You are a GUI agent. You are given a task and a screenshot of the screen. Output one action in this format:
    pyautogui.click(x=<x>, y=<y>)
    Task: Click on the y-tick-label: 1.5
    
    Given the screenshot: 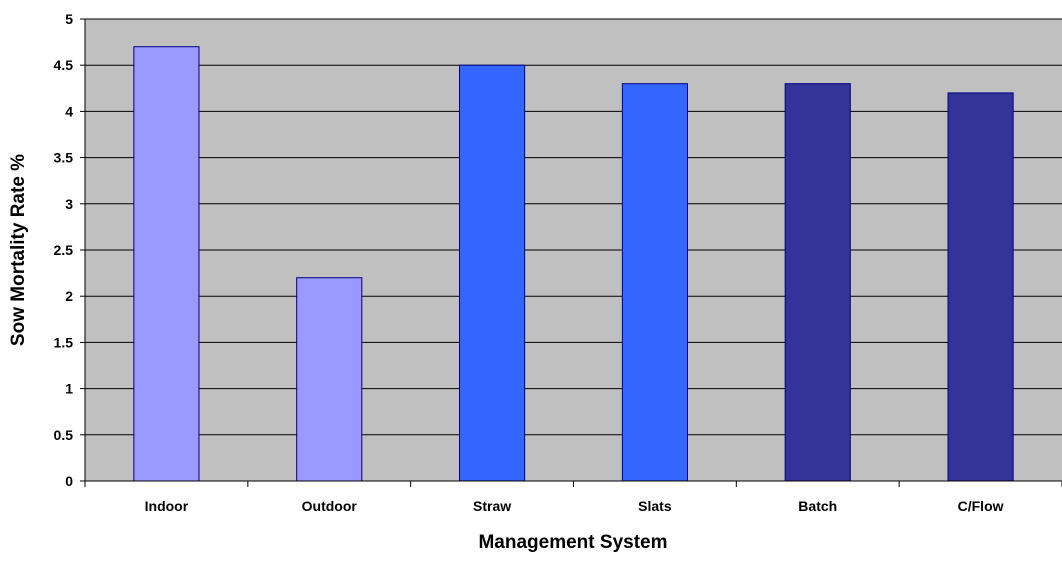 What is the action you would take?
    pyautogui.click(x=64, y=342)
    